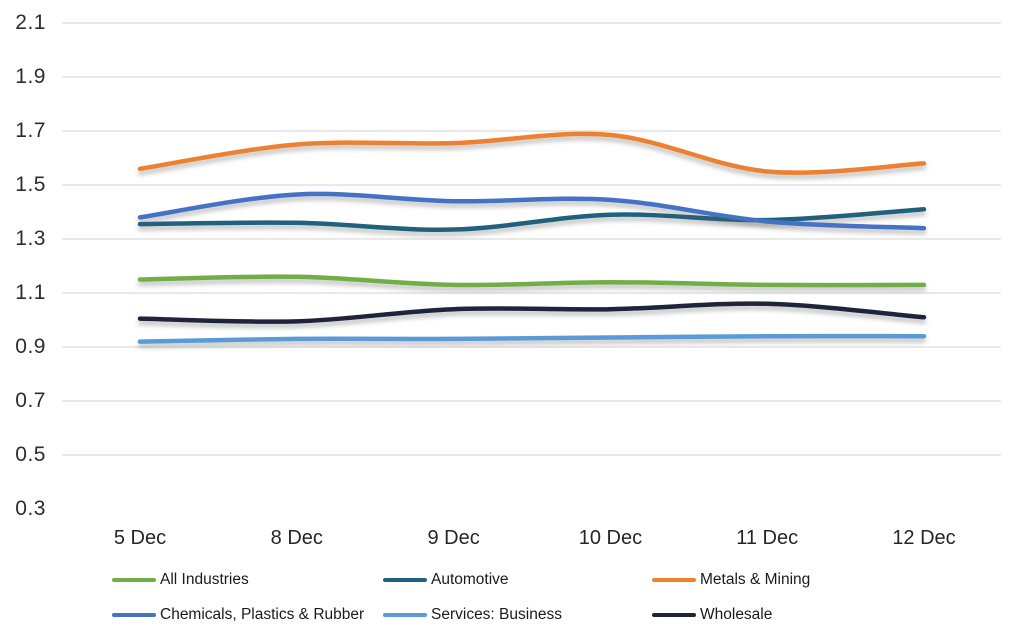 Image resolution: width=1024 pixels, height=643 pixels. Describe the element at coordinates (532, 338) in the screenshot. I see `series-line-services-business` at that location.